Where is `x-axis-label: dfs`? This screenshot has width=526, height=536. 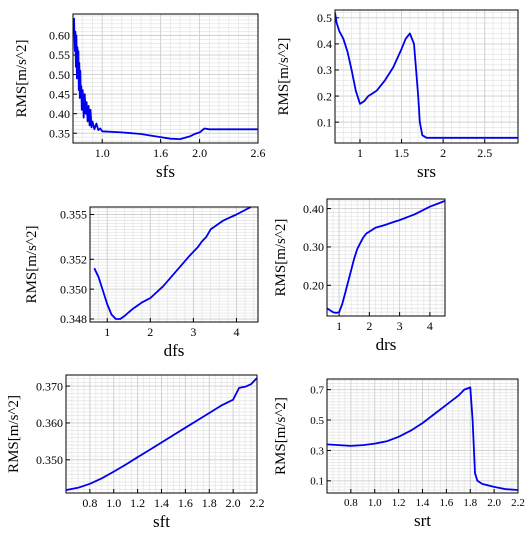
x-axis-label: dfs is located at coordinates (174, 350).